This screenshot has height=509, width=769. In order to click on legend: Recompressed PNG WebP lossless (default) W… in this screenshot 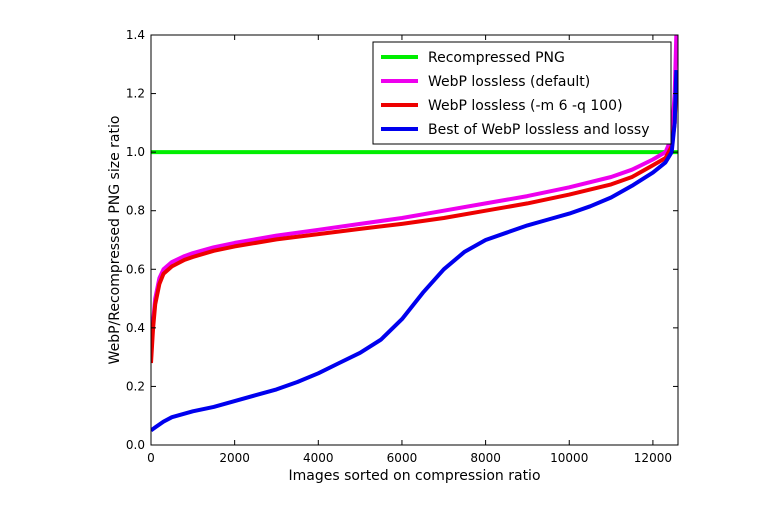, I will do `click(522, 93)`.